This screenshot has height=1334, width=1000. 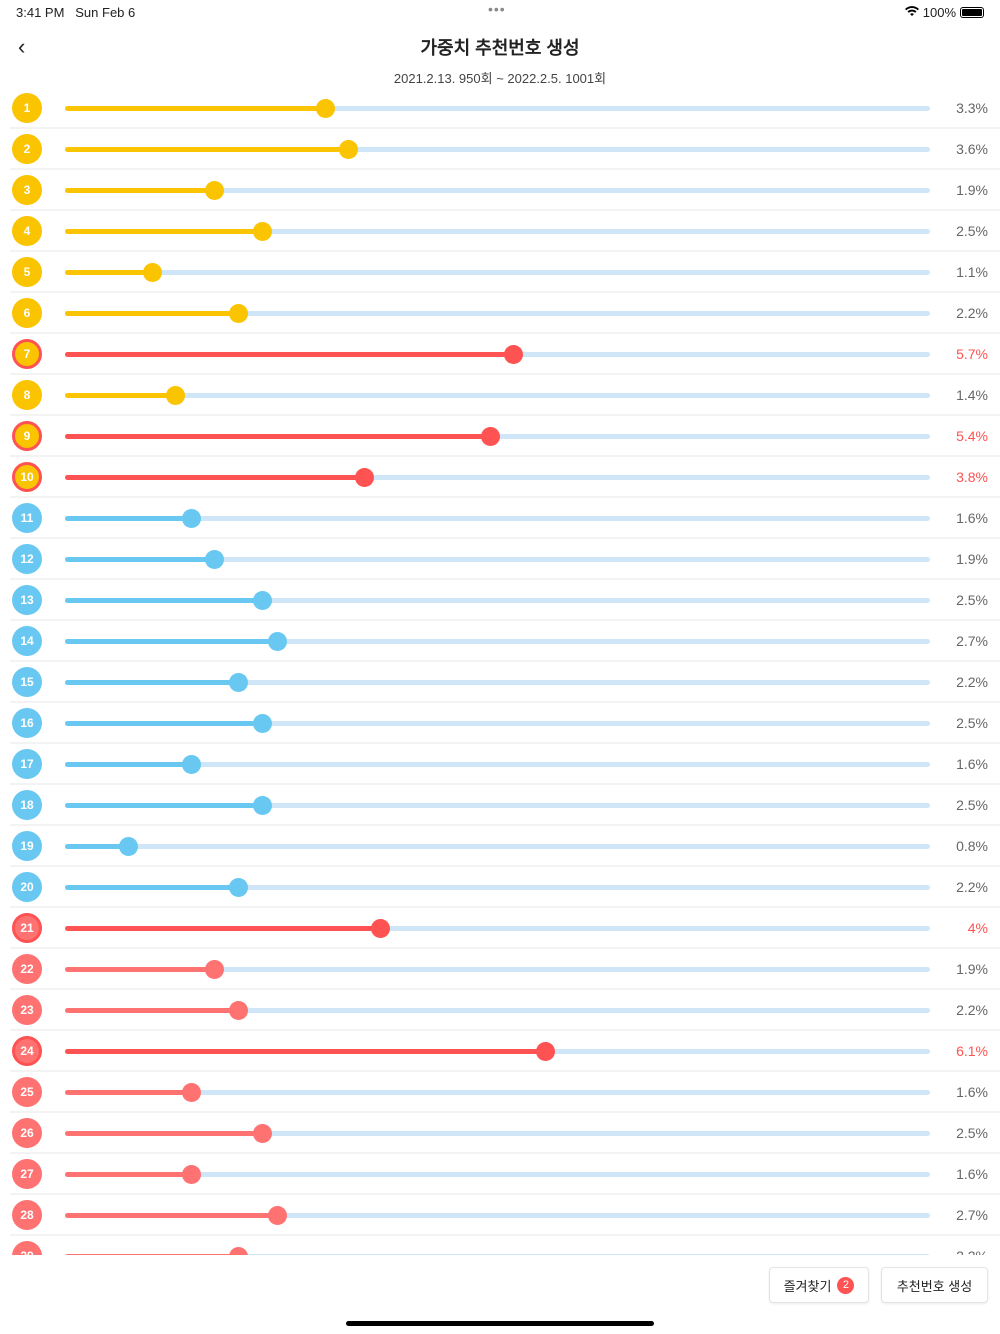 What do you see at coordinates (27, 190) in the screenshot?
I see `number-ball: 3` at bounding box center [27, 190].